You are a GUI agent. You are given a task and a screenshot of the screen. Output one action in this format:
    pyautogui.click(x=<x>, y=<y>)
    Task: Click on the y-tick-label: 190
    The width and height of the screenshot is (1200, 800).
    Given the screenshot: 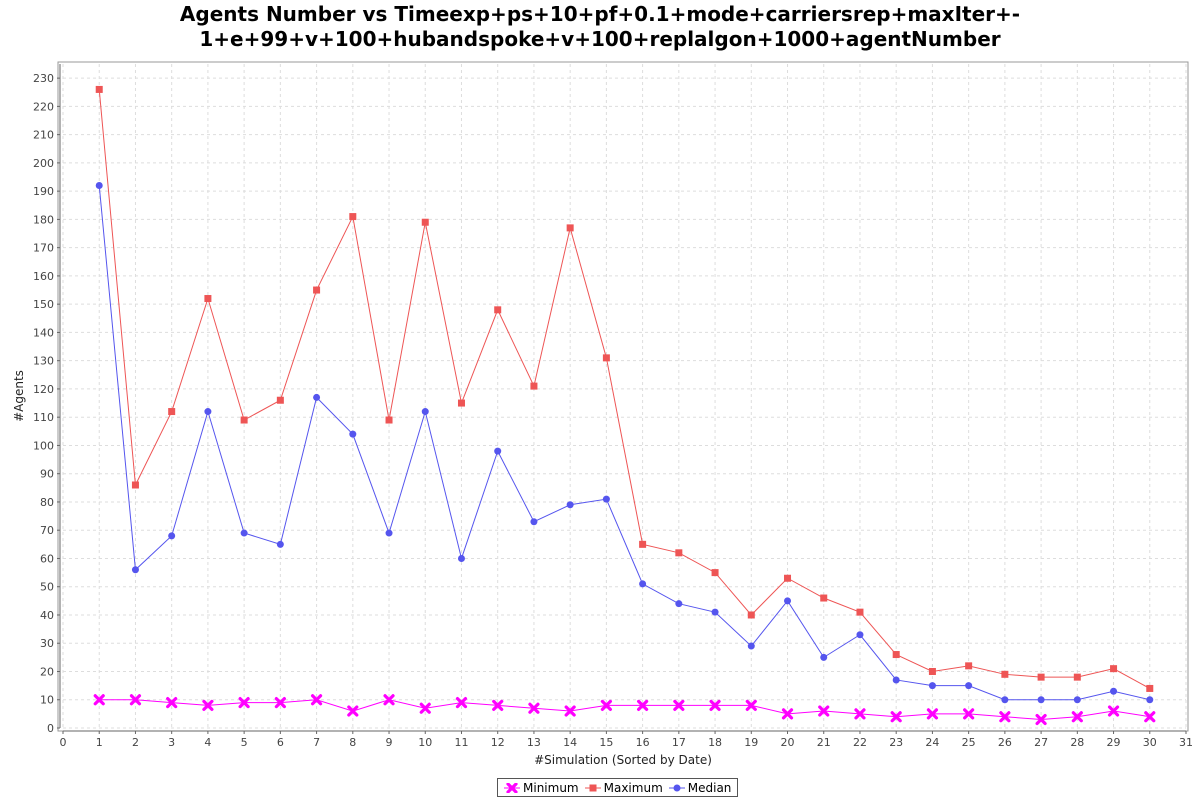 What is the action you would take?
    pyautogui.click(x=43, y=191)
    